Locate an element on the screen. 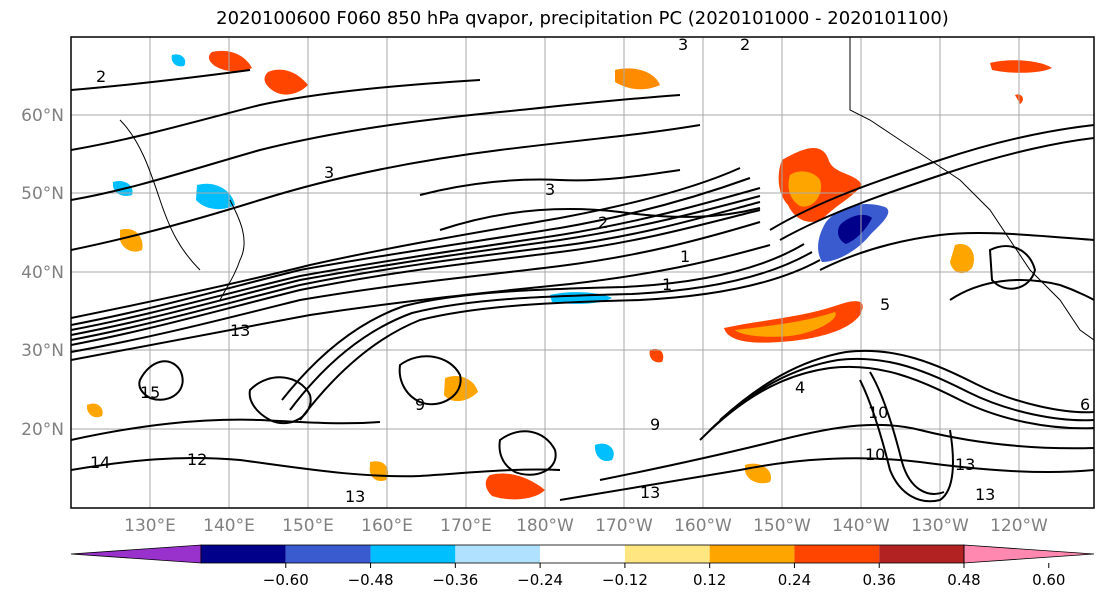 Image resolution: width=1105 pixels, height=601 pixels. colorbar-extend-low is located at coordinates (136, 554).